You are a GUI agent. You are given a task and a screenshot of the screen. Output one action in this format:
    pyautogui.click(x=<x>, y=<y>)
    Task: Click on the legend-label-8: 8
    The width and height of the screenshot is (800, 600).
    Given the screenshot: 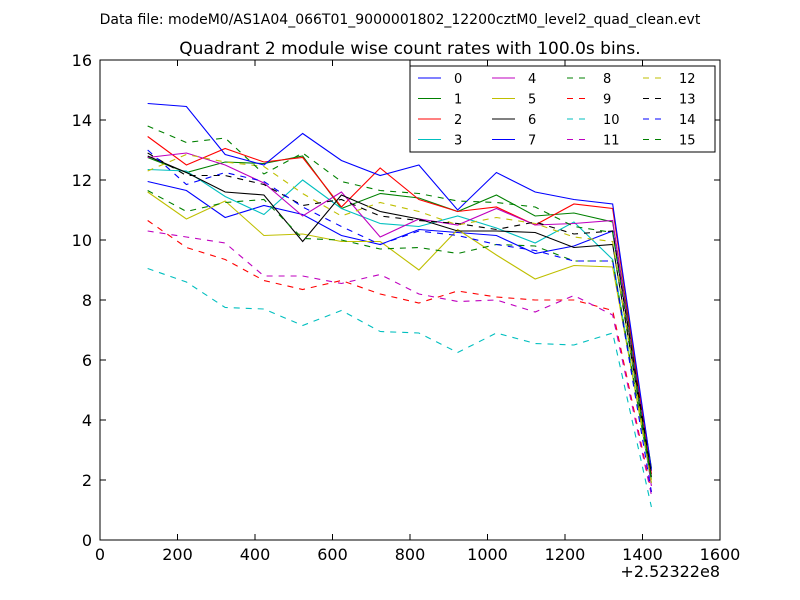 What is the action you would take?
    pyautogui.click(x=607, y=79)
    